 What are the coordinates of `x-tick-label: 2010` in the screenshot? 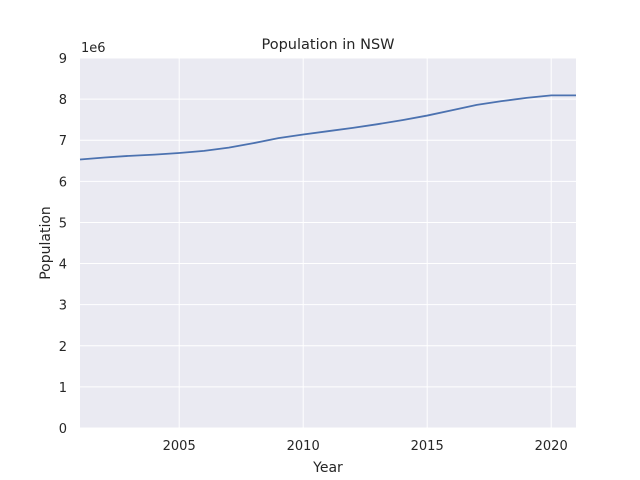 It's located at (303, 446).